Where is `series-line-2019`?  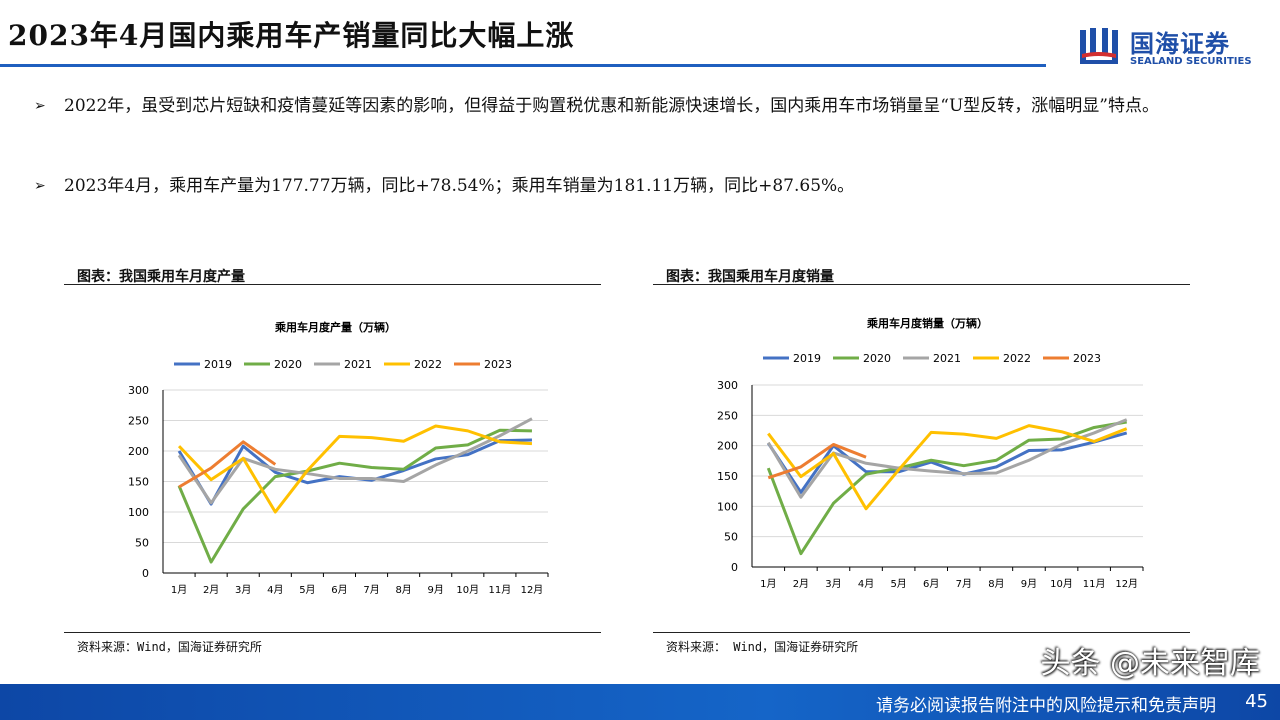
series-line-2019 is located at coordinates (947, 462).